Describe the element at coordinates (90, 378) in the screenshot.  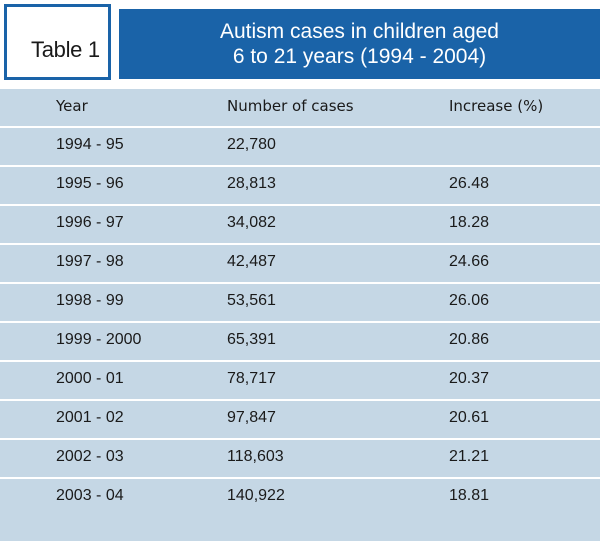
I see `cell-year: 2000 - 01` at that location.